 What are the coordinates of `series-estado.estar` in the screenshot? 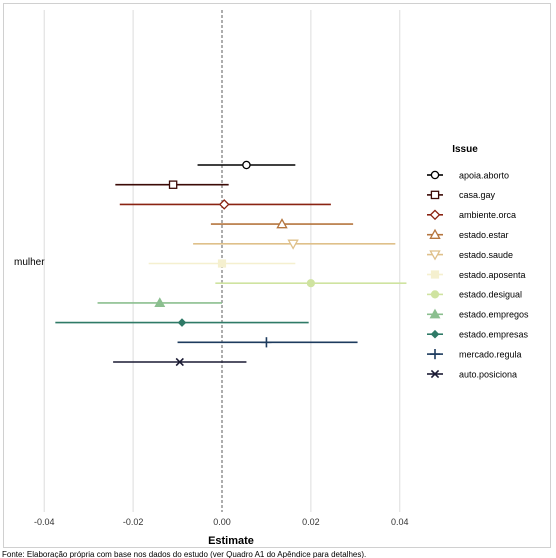 It's located at (282, 223).